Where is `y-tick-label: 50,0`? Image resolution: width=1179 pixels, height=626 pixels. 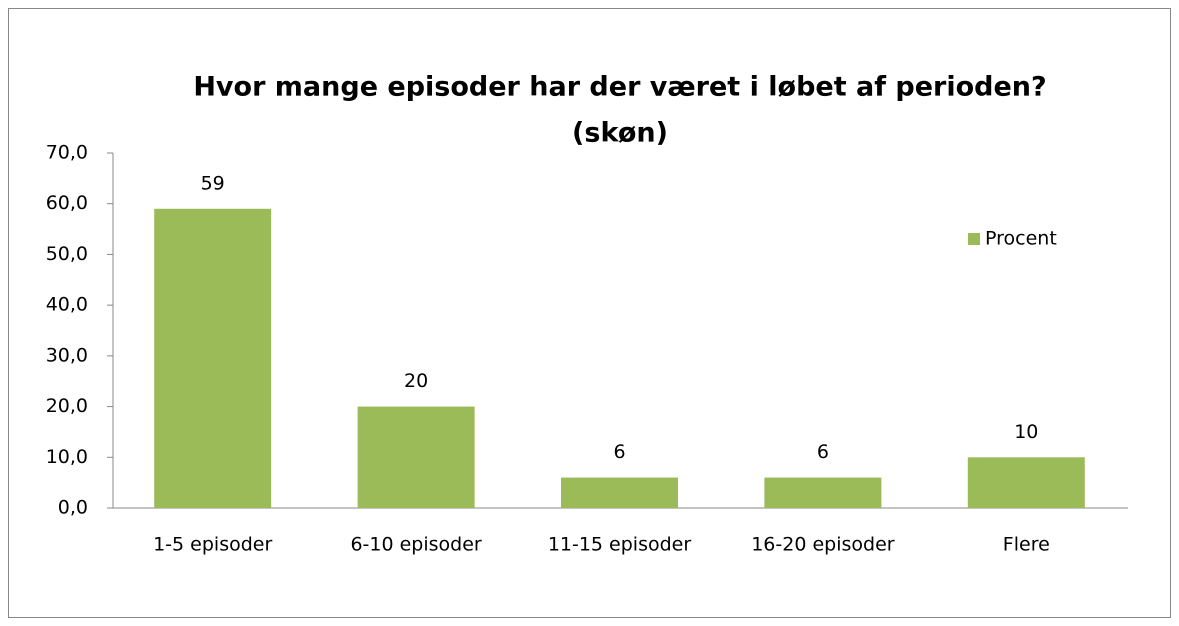 y-tick-label: 50,0 is located at coordinates (67, 254).